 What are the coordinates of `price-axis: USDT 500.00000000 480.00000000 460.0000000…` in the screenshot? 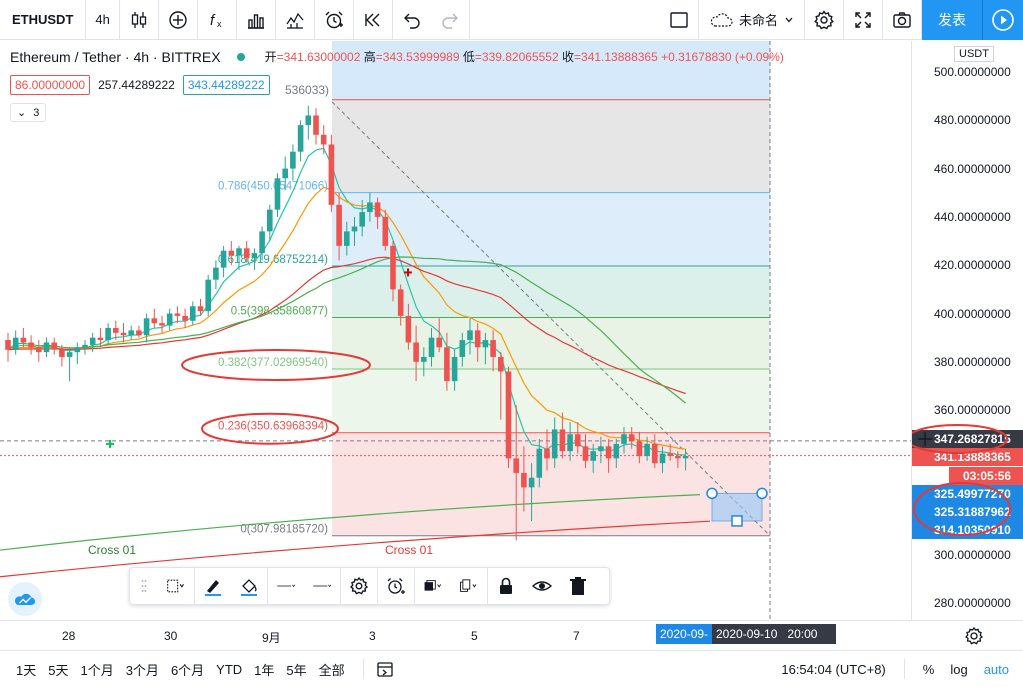 It's located at (967, 330).